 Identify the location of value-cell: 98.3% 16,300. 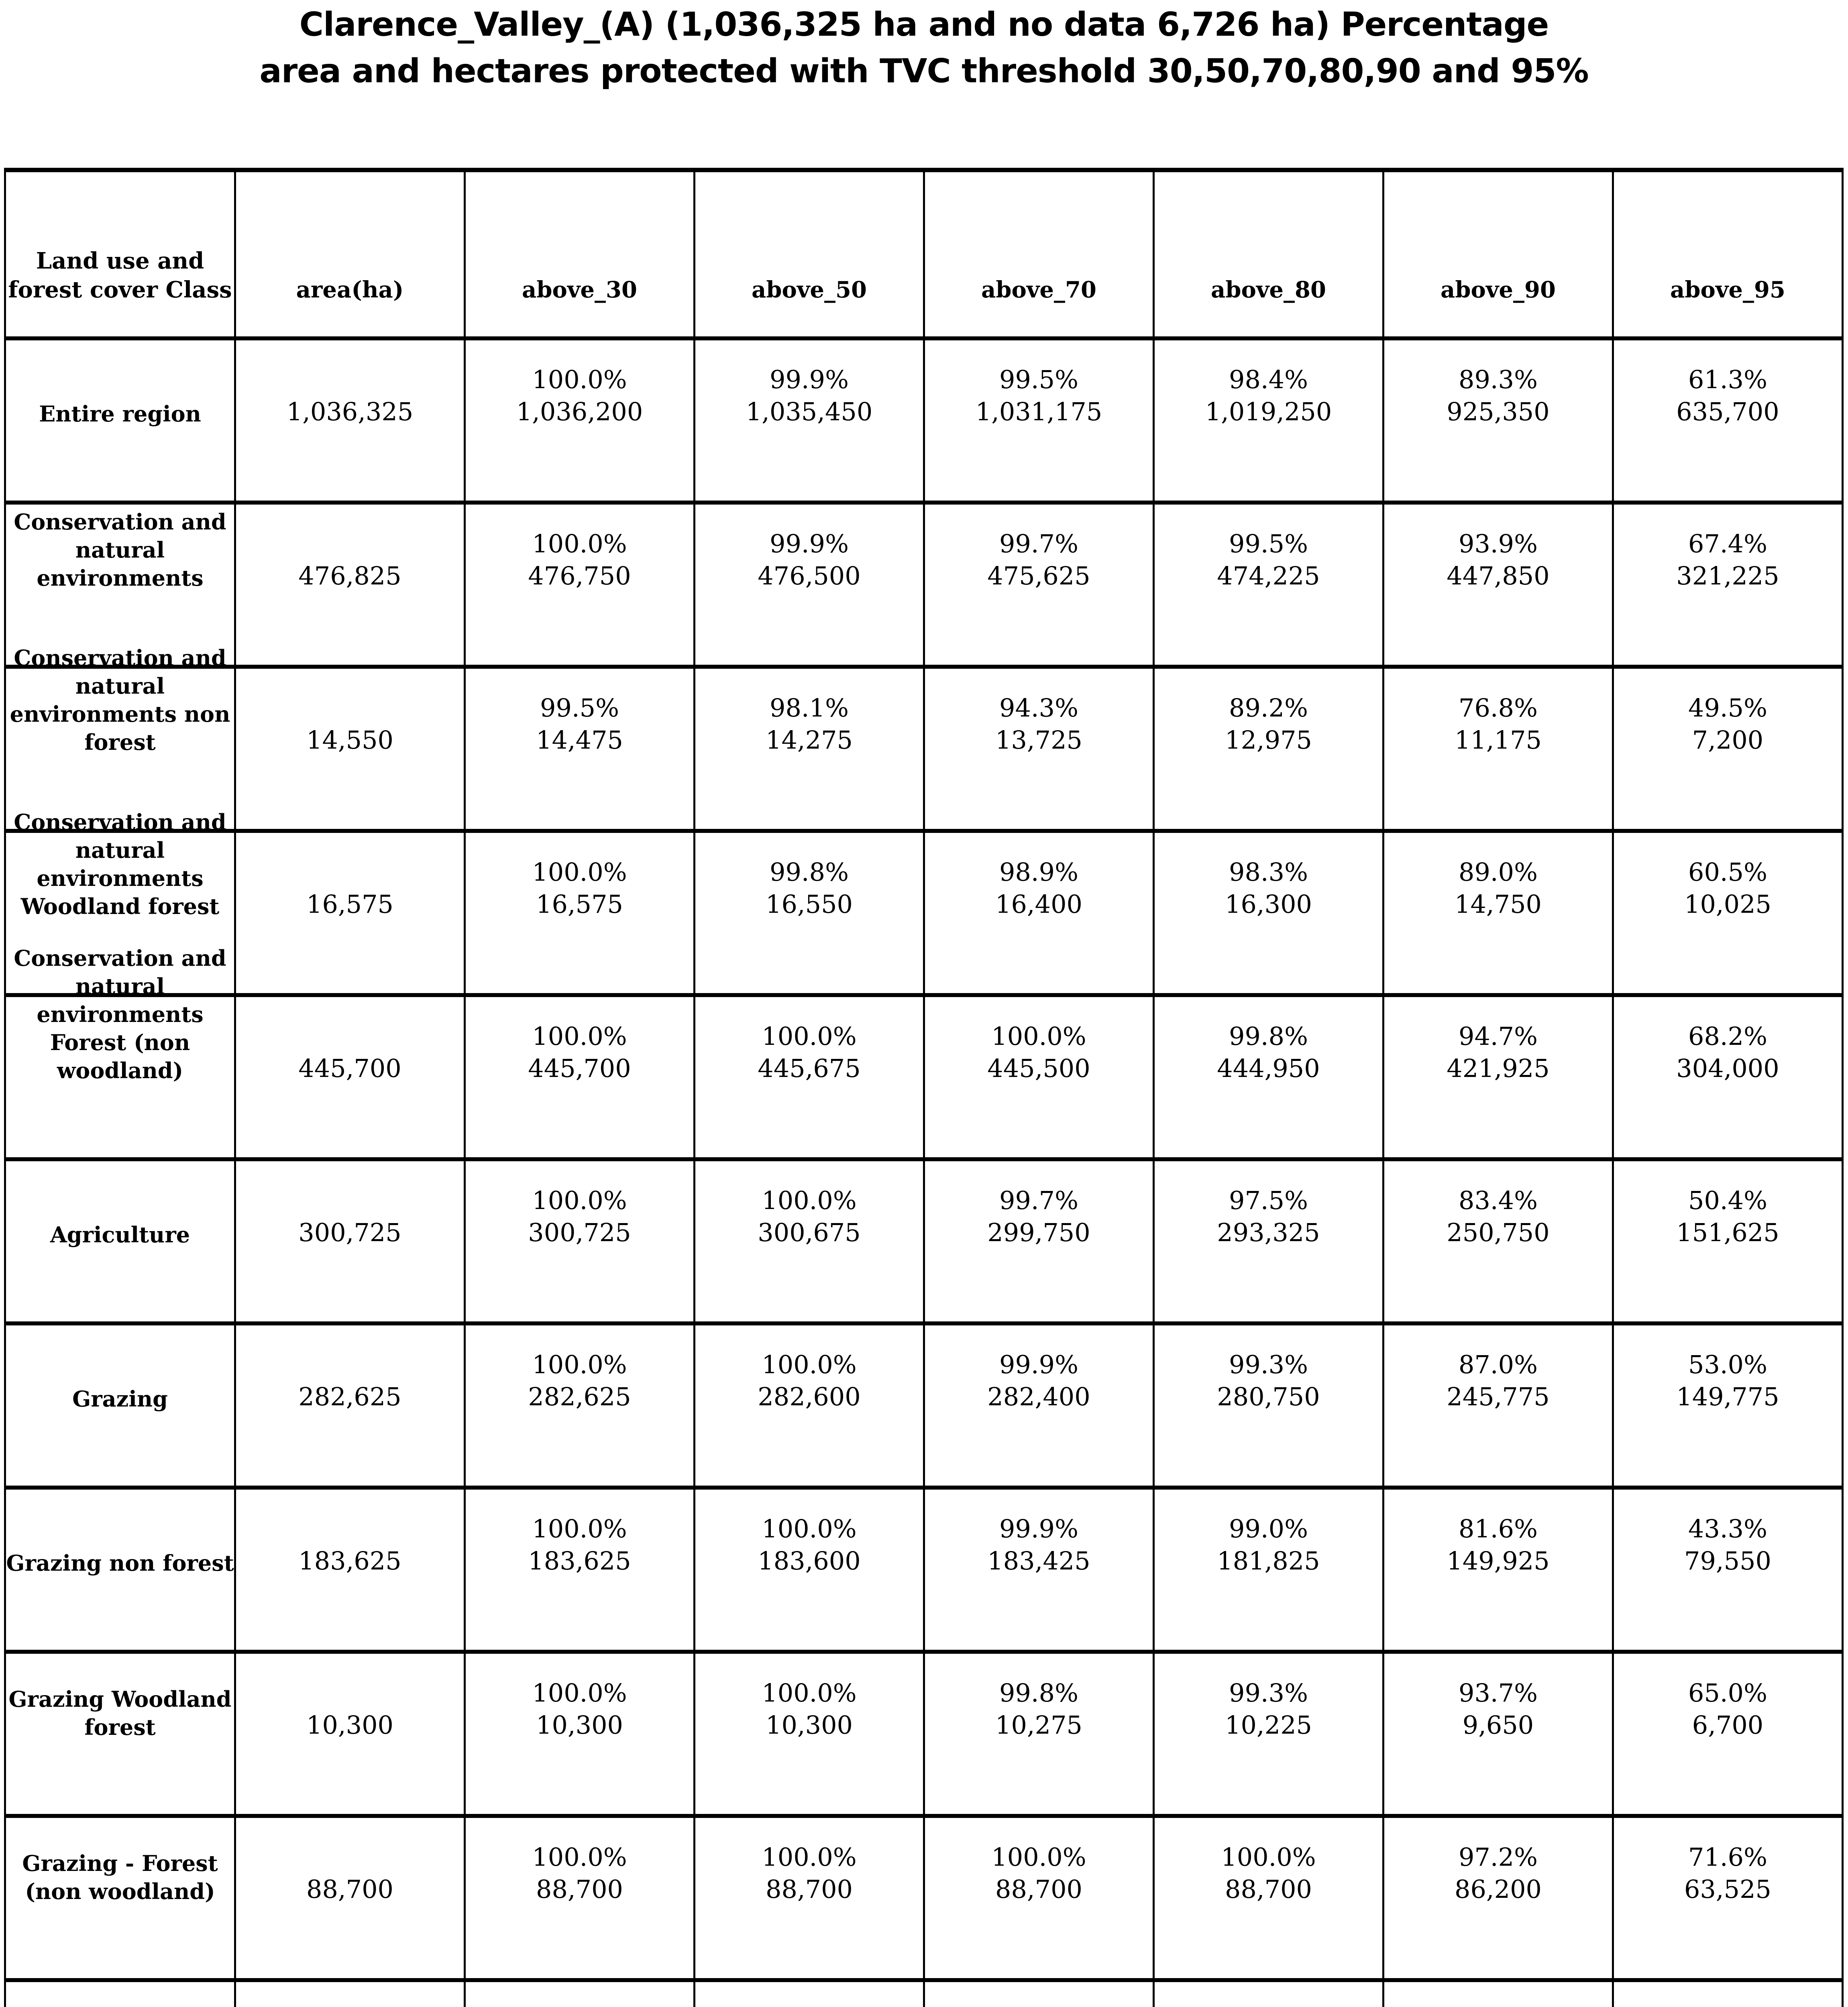
(1268, 913).